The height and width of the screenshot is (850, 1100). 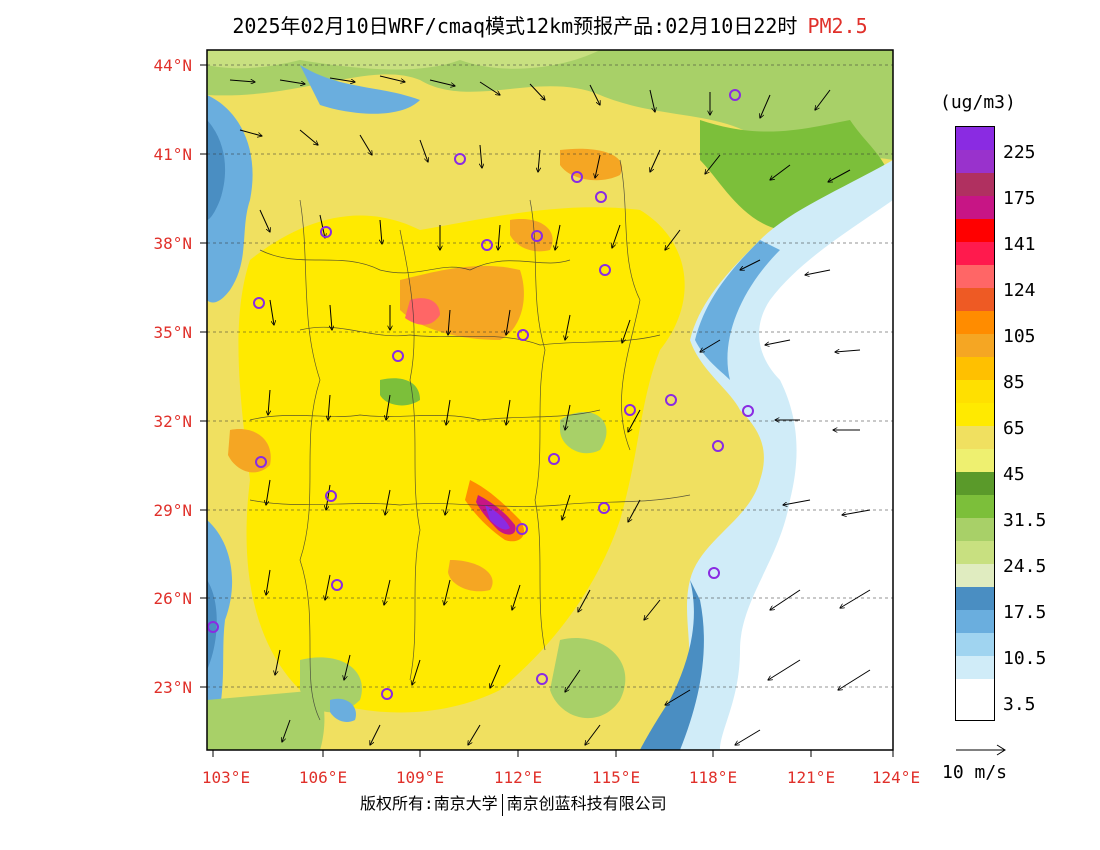 What do you see at coordinates (713, 777) in the screenshot?
I see `lon-label-118: 118°E` at bounding box center [713, 777].